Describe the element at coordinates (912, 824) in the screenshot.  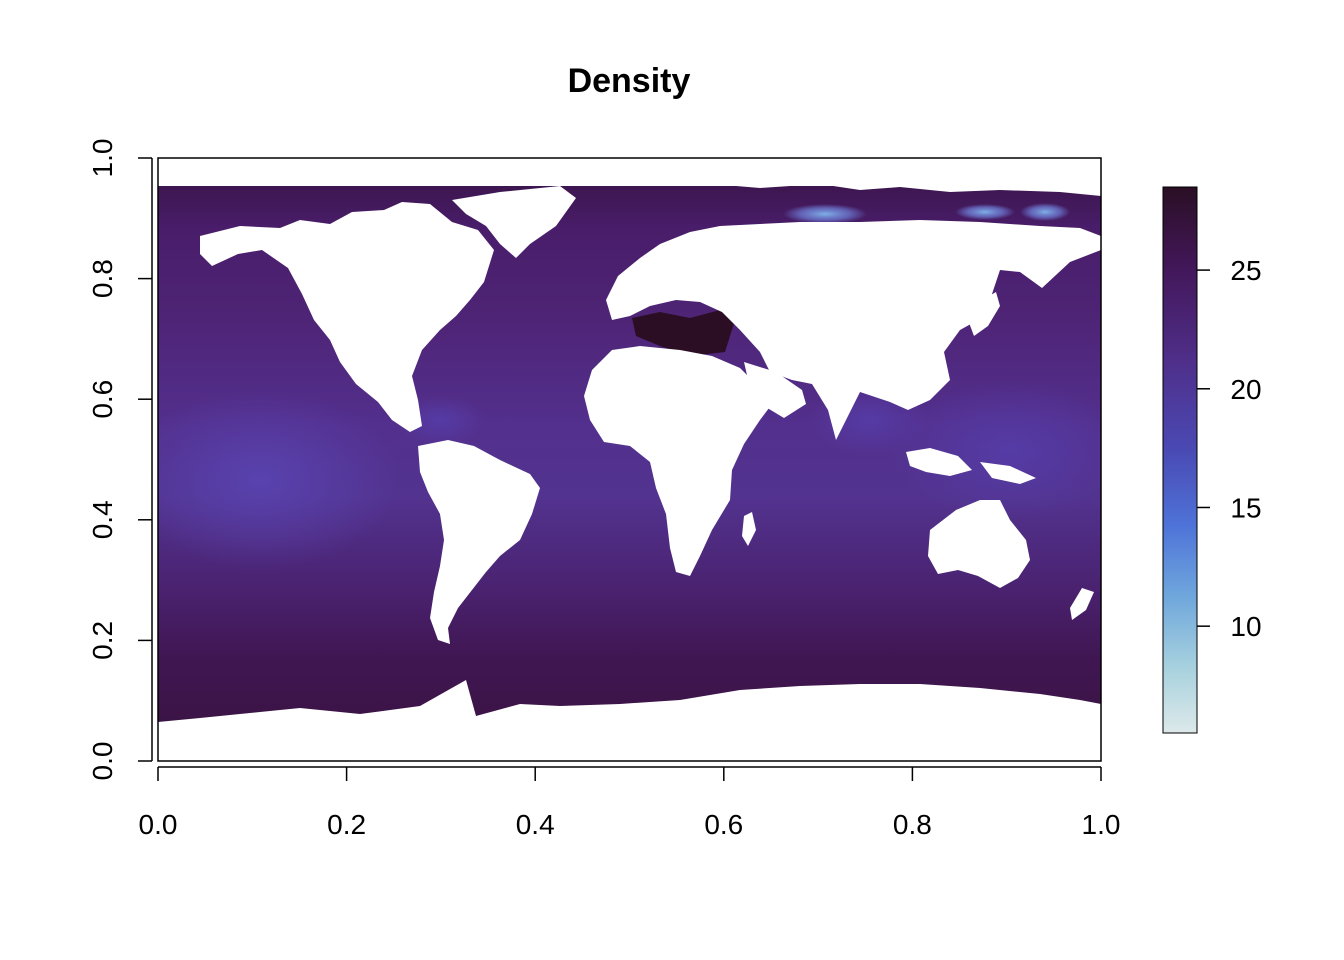
I see `x-tick-label: 0.8` at that location.